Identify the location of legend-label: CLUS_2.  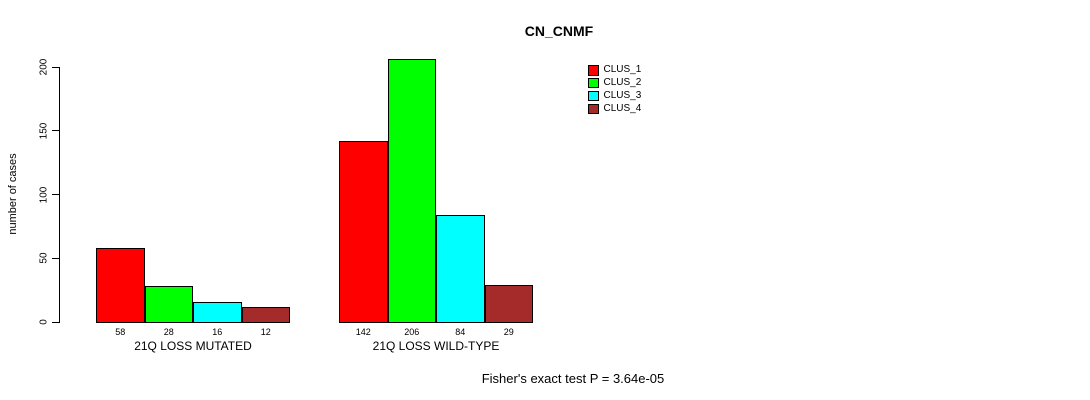
(622, 83).